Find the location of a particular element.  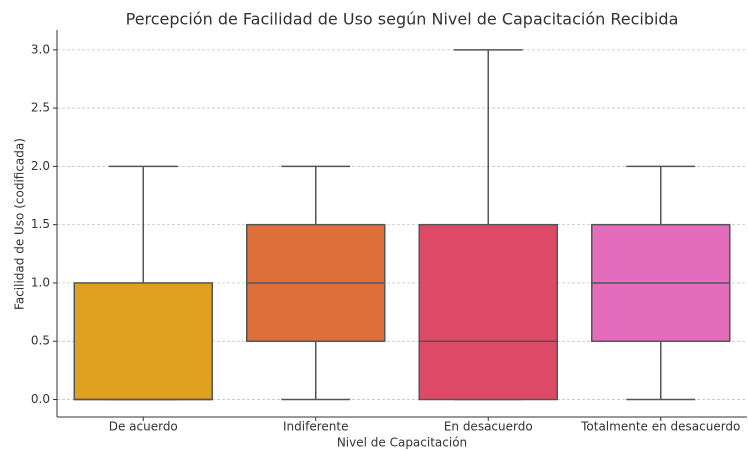

x-tick-label: Indiferente is located at coordinates (315, 427).